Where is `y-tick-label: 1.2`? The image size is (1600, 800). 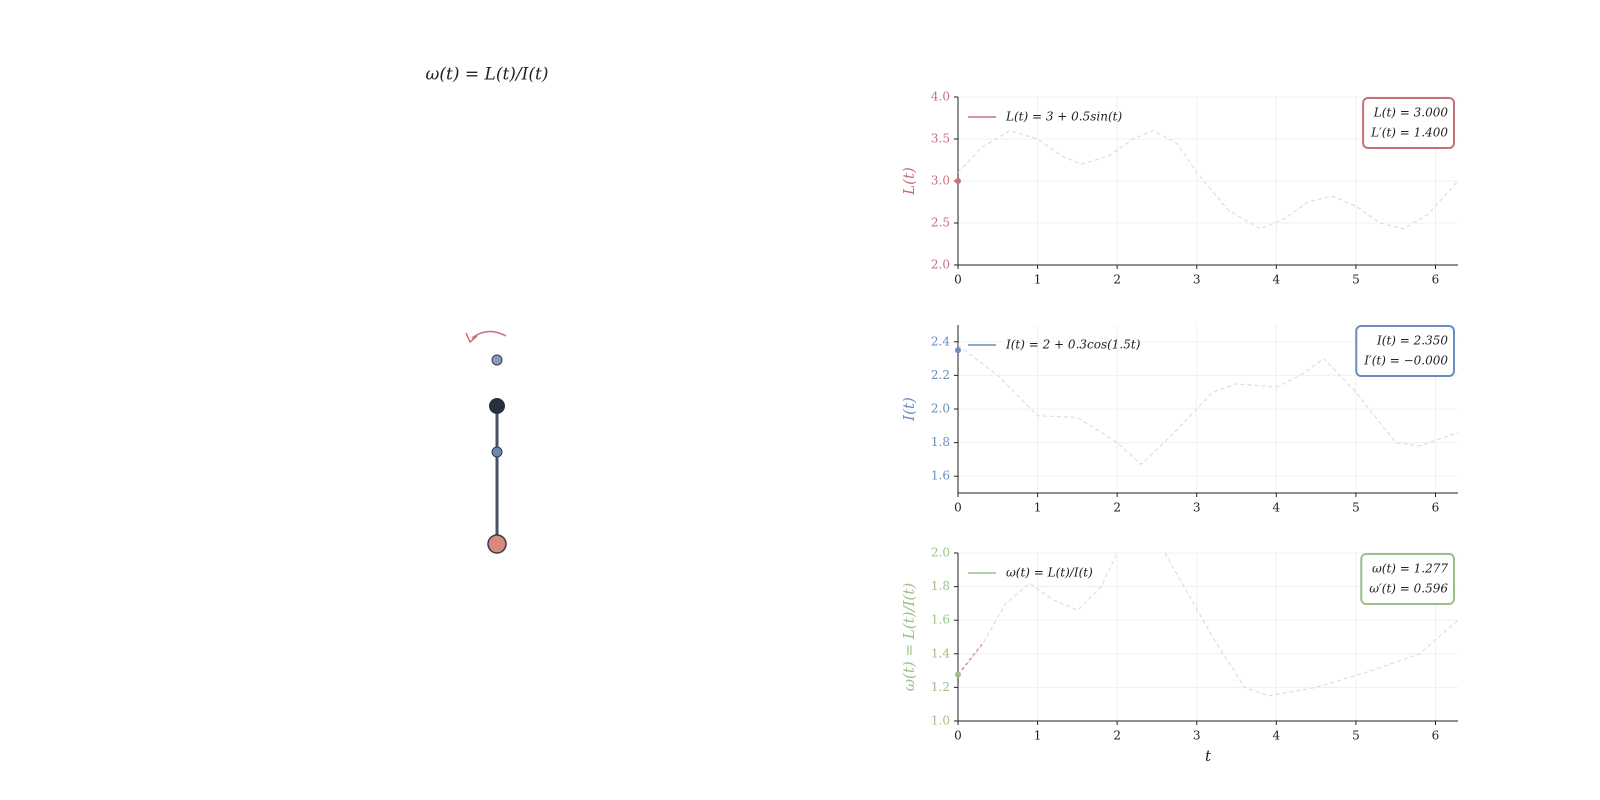 y-tick-label: 1.2 is located at coordinates (940, 687).